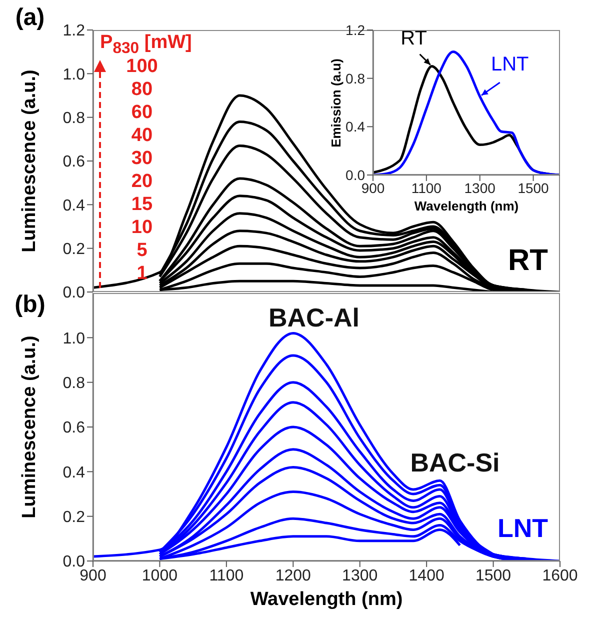 The image size is (589, 620). Describe the element at coordinates (142, 182) in the screenshot. I see `annotation: 20` at that location.